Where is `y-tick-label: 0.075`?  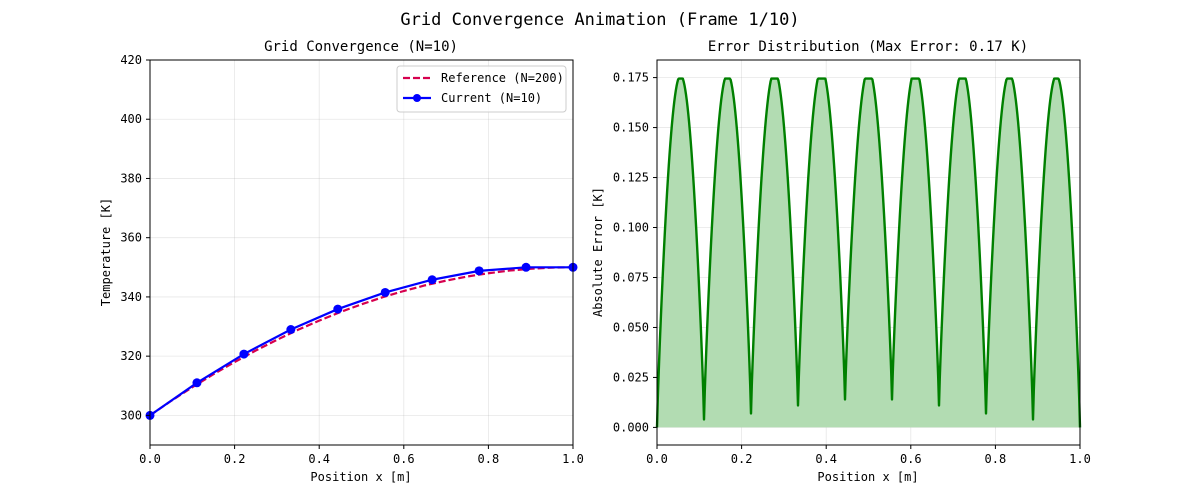 y-tick-label: 0.075 is located at coordinates (631, 277).